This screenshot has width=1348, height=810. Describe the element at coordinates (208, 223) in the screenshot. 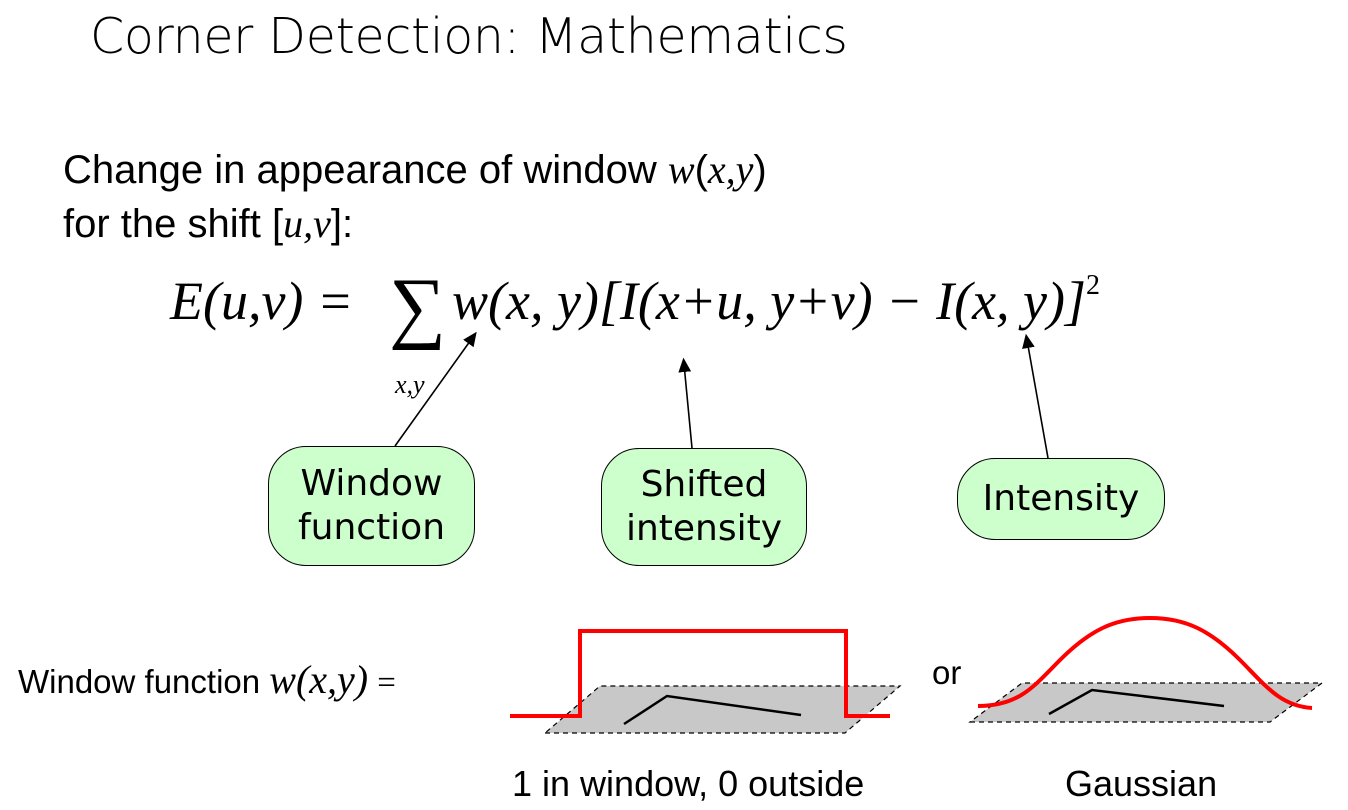

I see `intro-line-2: for the shift [u,v]:` at that location.